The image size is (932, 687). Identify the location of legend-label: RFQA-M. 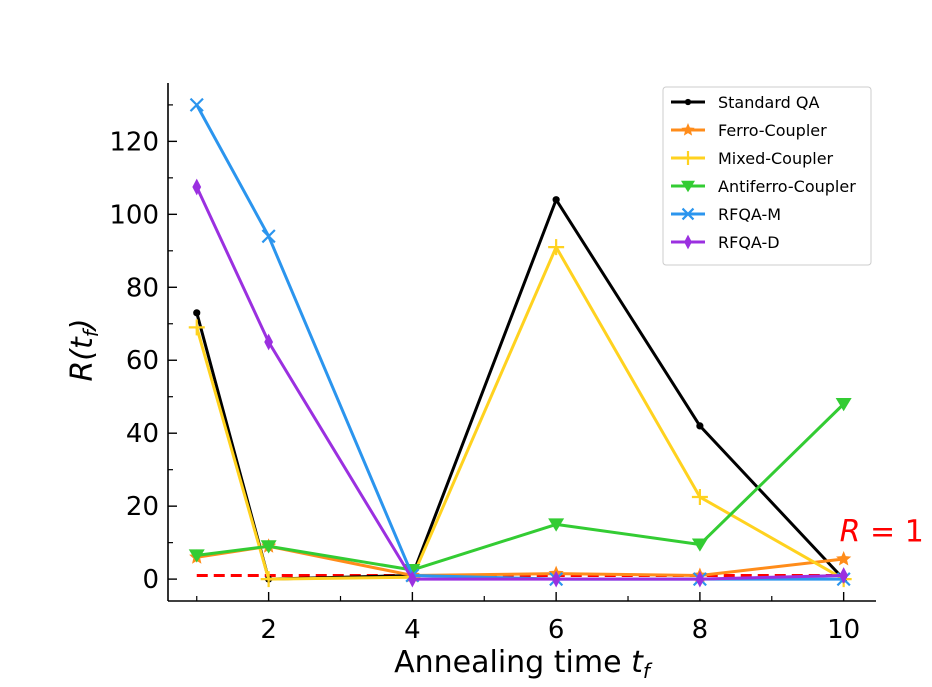
(749, 214).